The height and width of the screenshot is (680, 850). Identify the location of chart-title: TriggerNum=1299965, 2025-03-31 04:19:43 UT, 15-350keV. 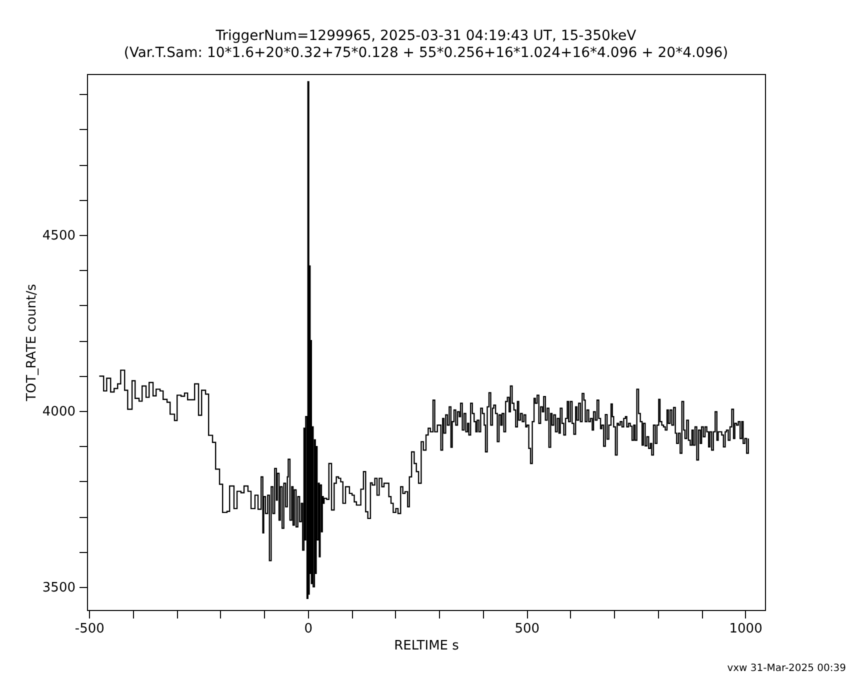
(425, 36).